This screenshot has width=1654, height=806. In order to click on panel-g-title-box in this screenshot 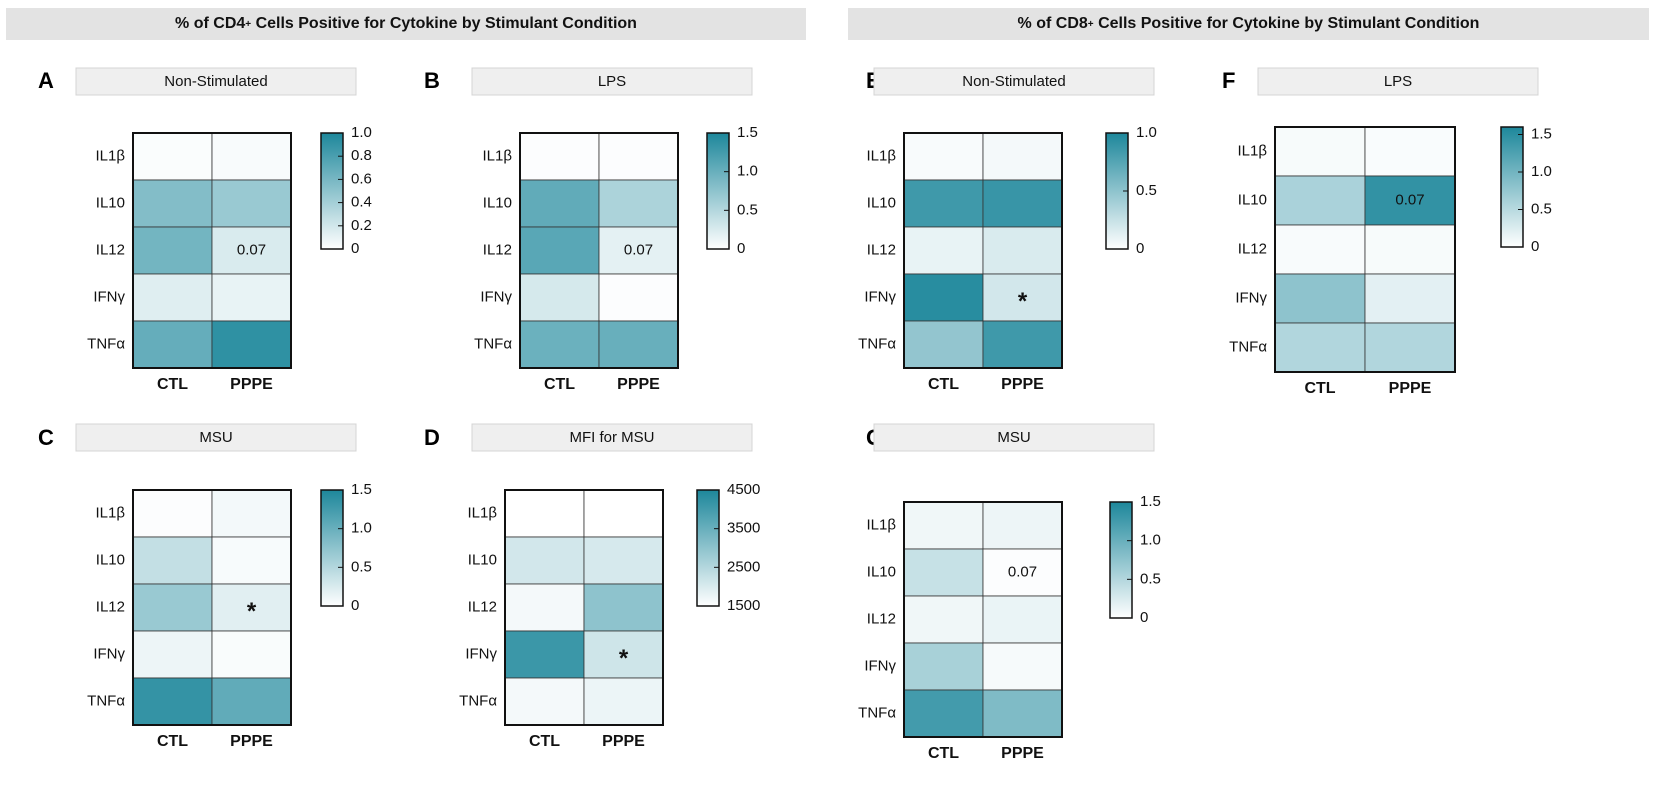, I will do `click(1014, 437)`.